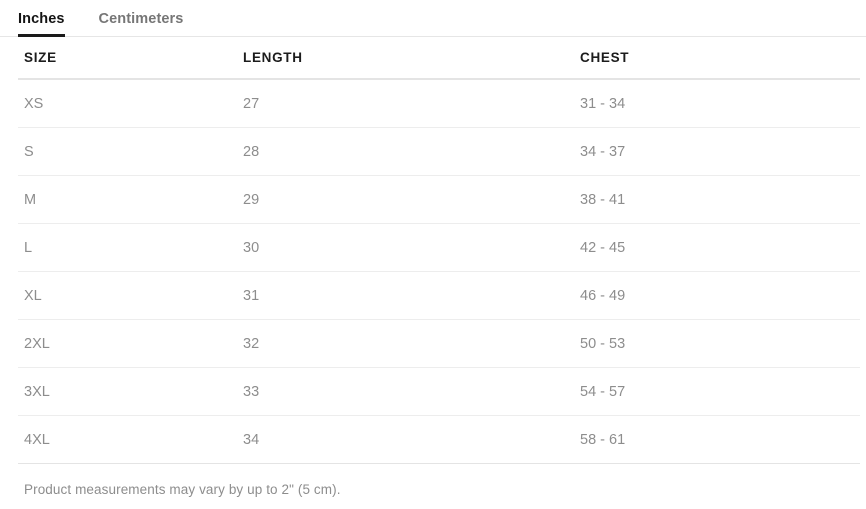 This screenshot has height=509, width=866. I want to click on cell-chest: 31 - 34, so click(717, 103).